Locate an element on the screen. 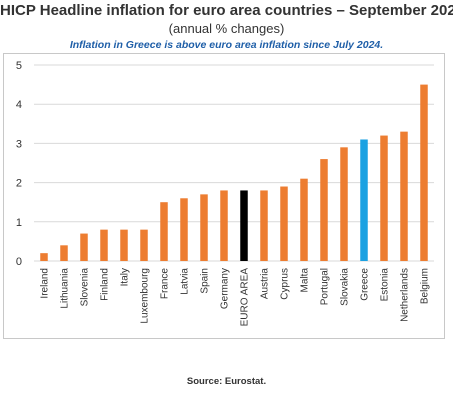 The image size is (453, 402). x-tick-label: Germany is located at coordinates (225, 288).